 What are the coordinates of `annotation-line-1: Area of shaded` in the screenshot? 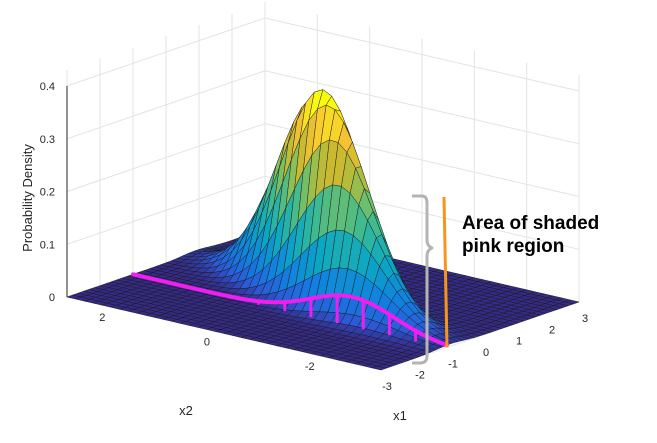 It's located at (531, 223).